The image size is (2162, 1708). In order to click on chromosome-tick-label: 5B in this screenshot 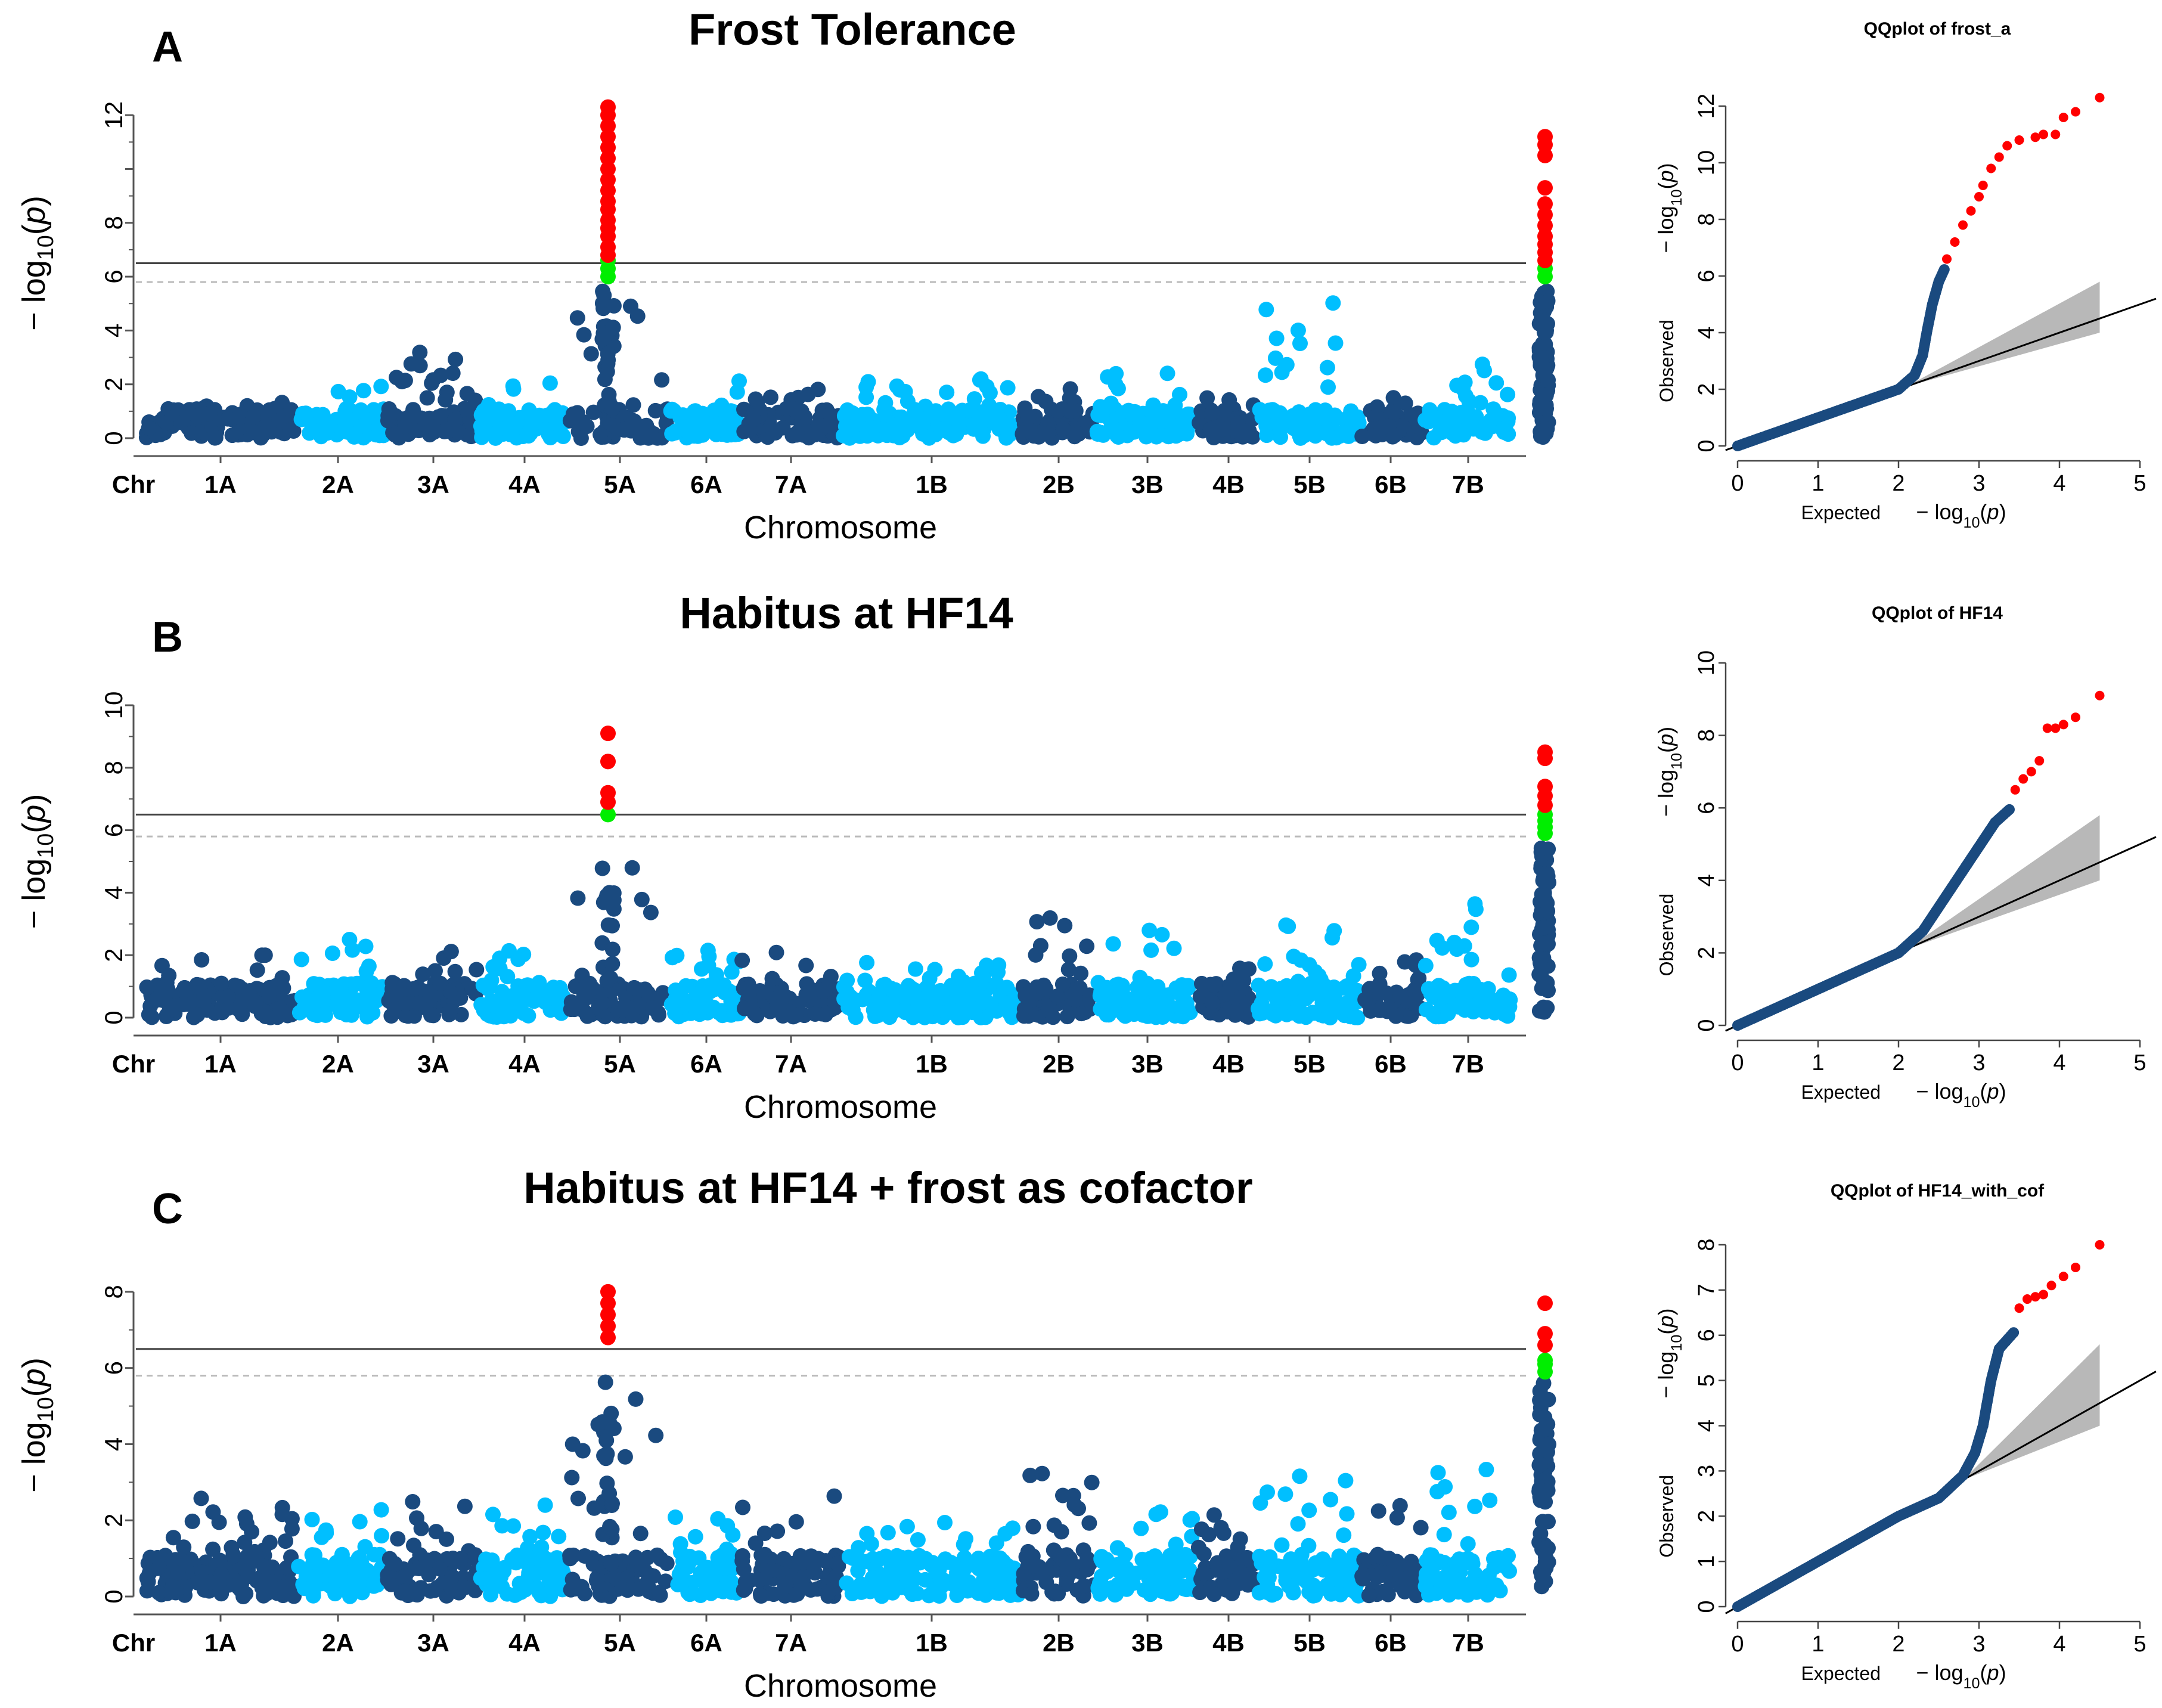, I will do `click(1310, 1643)`.